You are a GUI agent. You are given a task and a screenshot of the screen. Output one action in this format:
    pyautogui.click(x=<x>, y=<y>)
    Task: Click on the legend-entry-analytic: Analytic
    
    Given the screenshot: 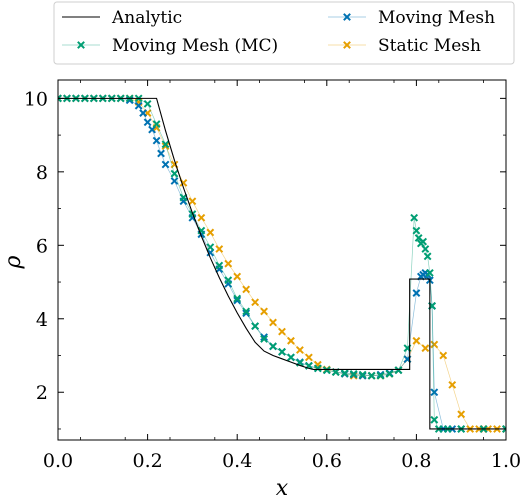 What is the action you would take?
    pyautogui.click(x=122, y=18)
    